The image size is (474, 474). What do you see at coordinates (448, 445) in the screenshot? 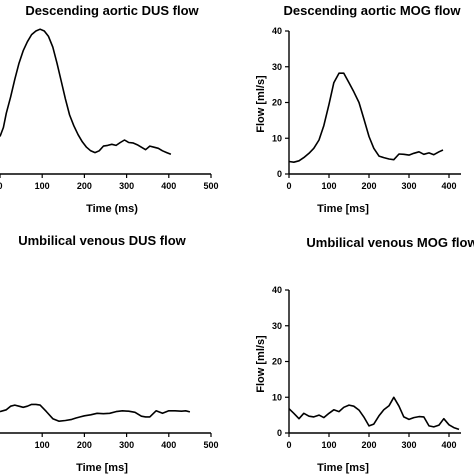
I see `panel-4-x-tick-label: 400` at bounding box center [448, 445].